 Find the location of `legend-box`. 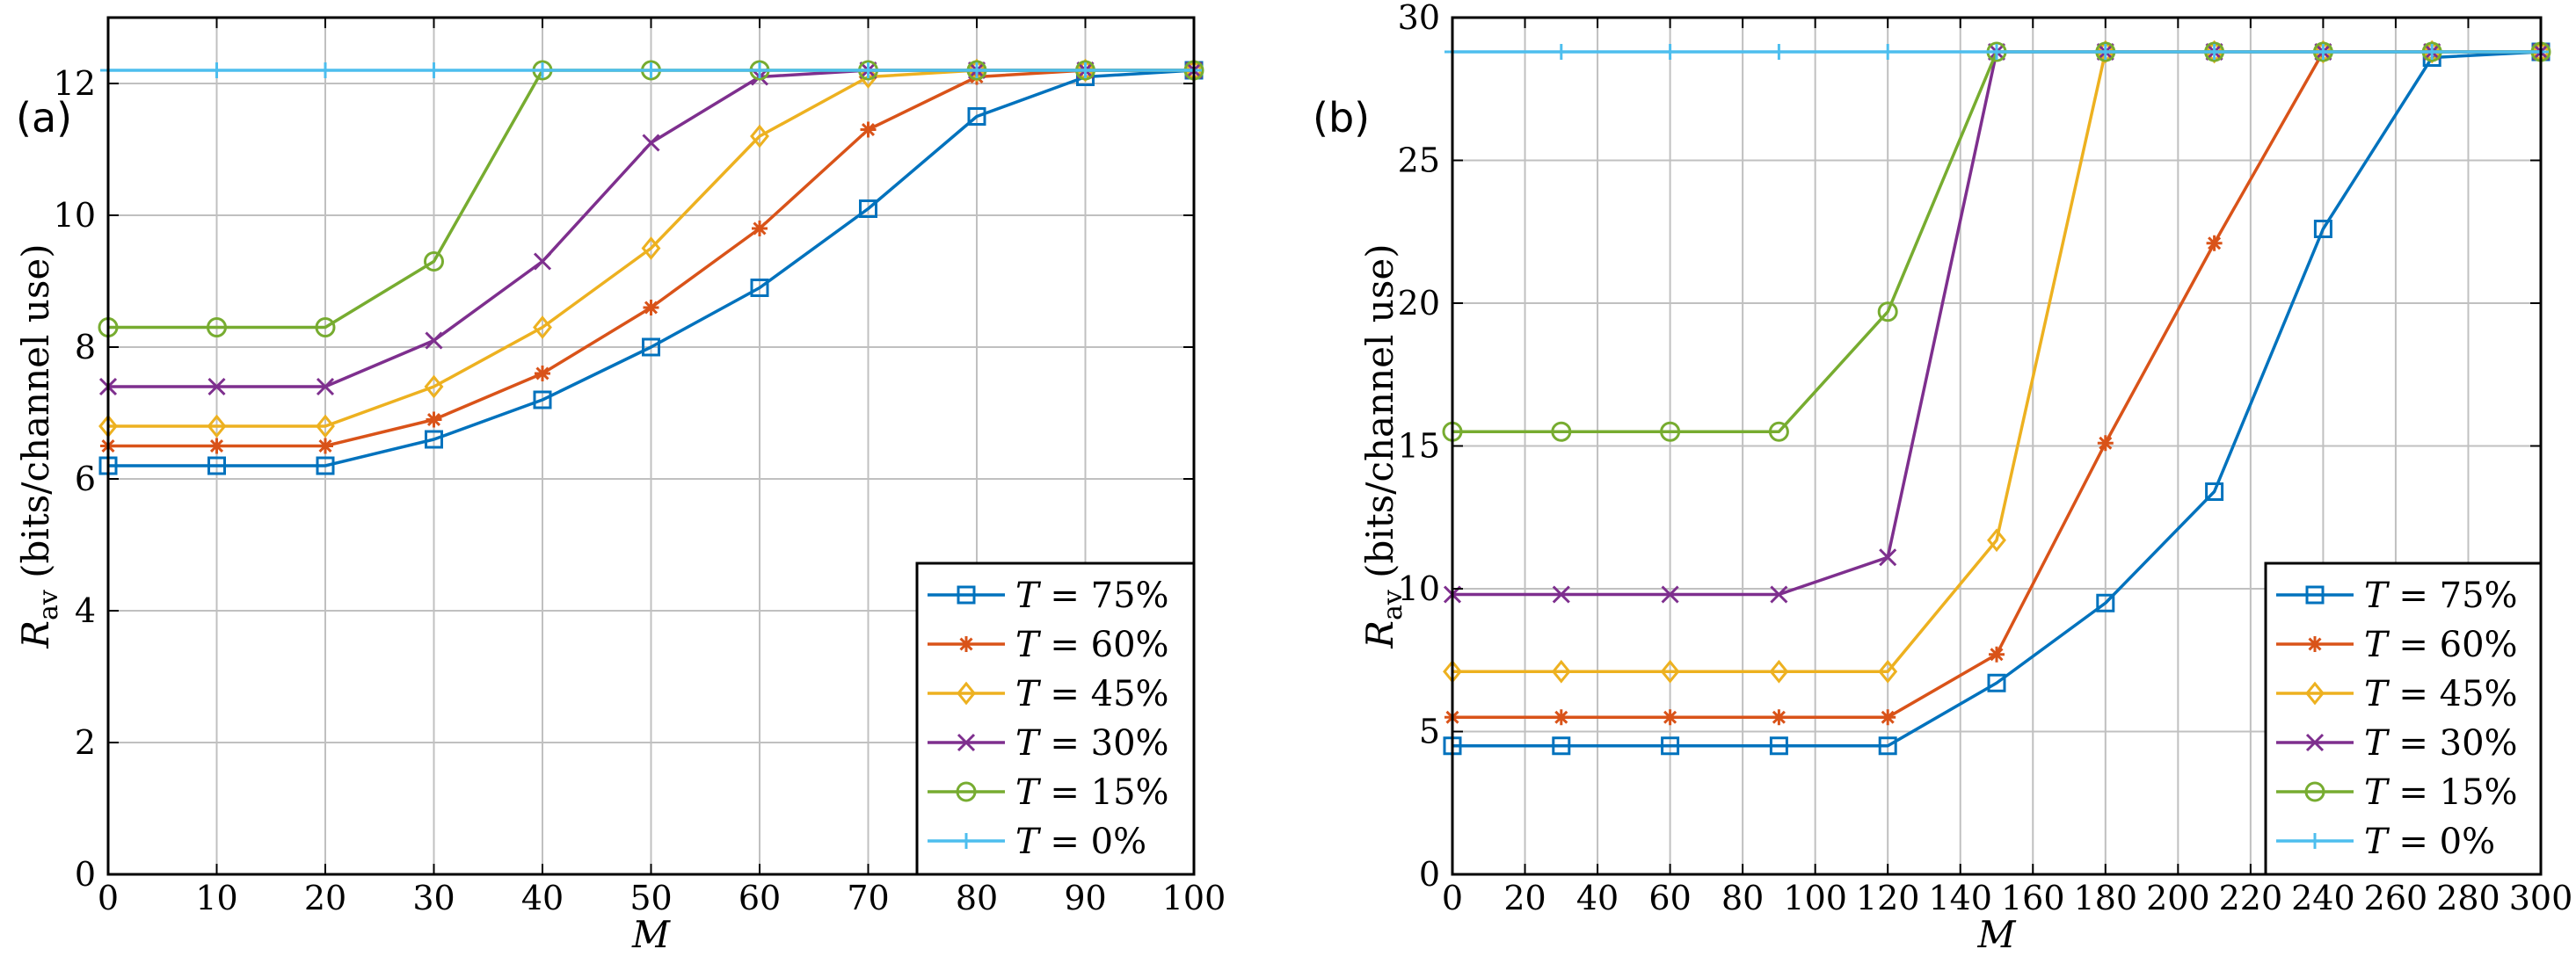

legend-box is located at coordinates (1055, 719).